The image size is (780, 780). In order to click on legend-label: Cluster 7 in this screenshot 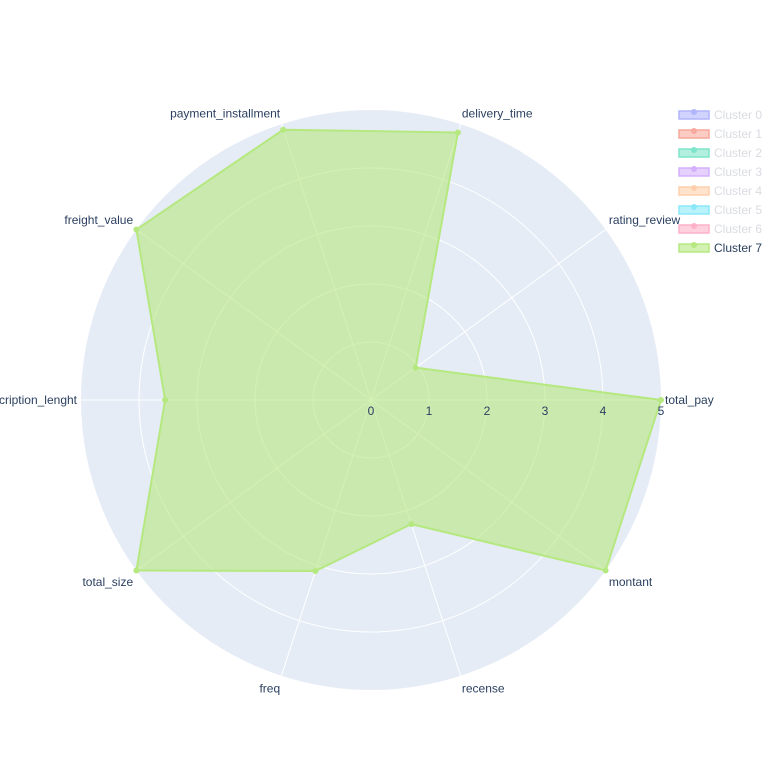, I will do `click(738, 248)`.